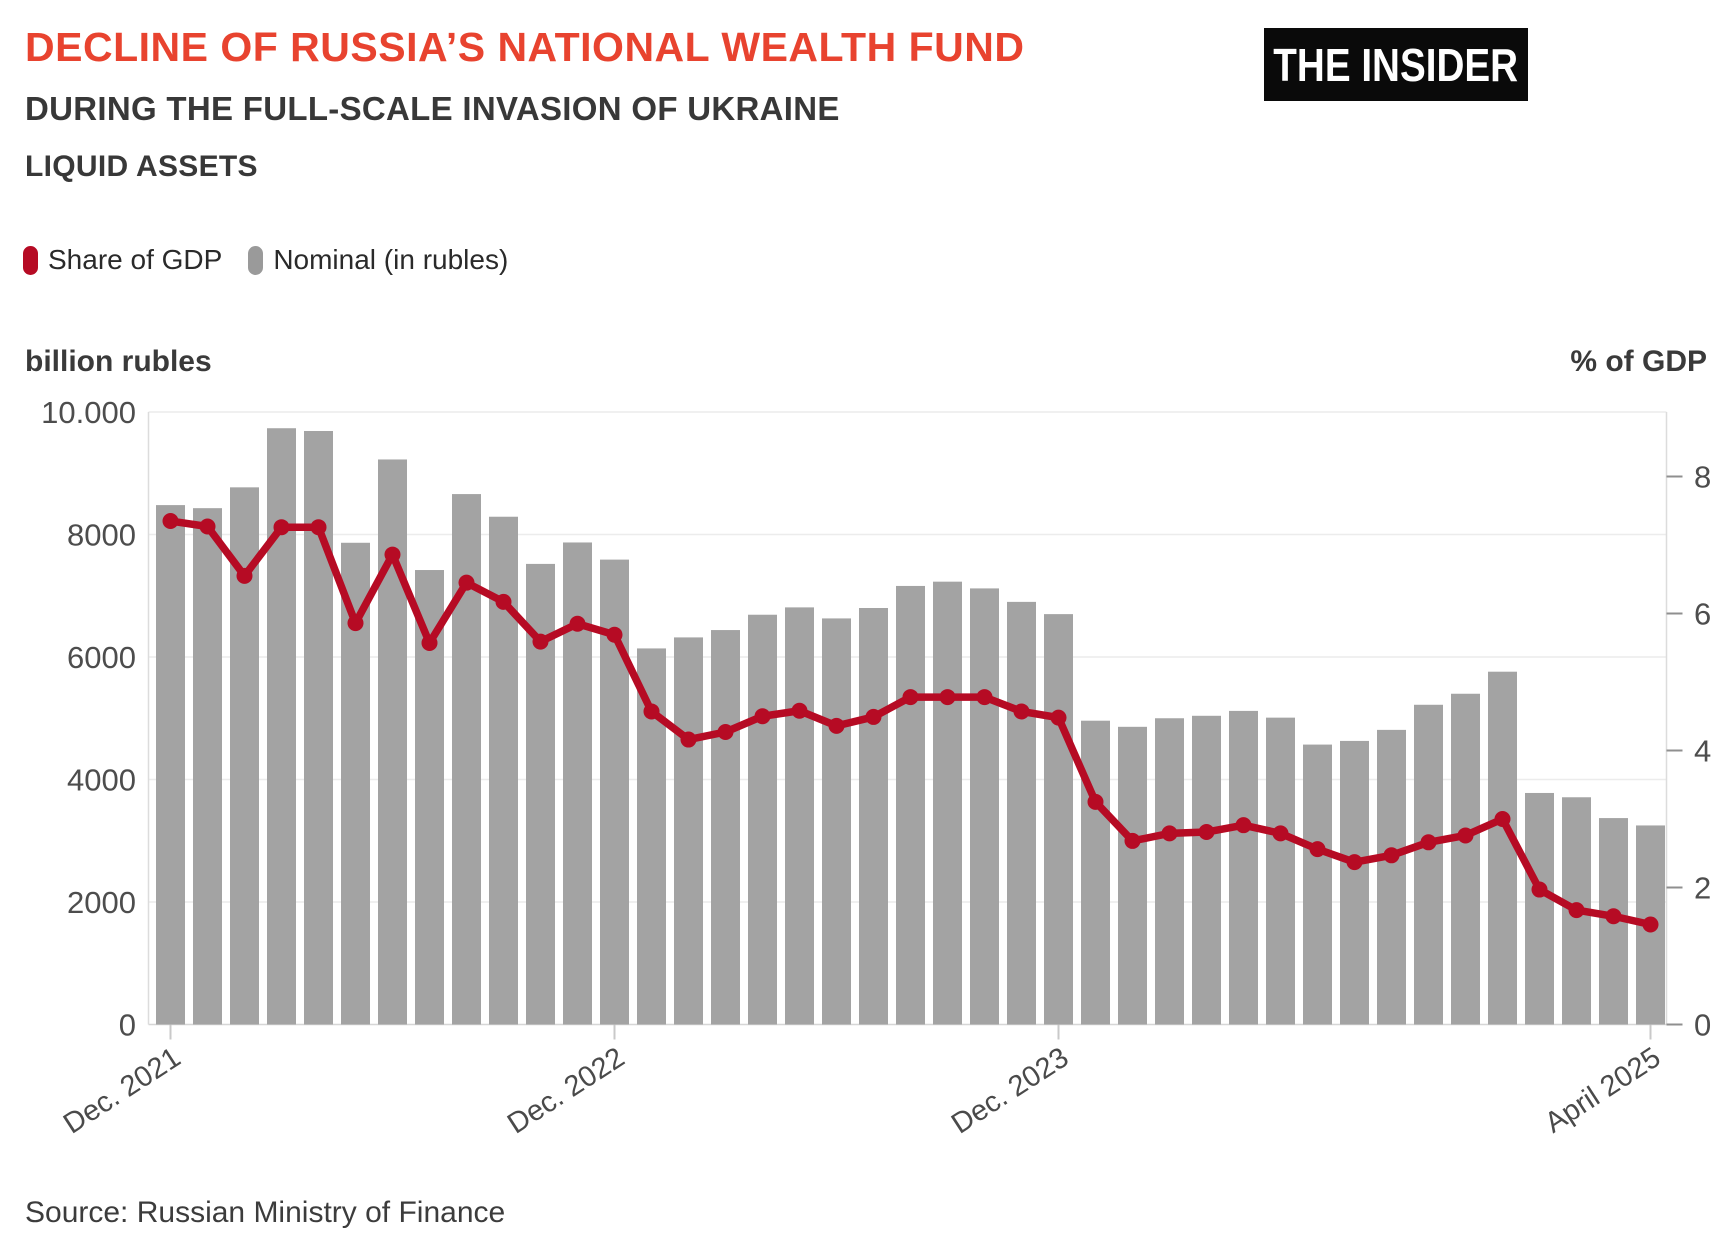  I want to click on page-title: DECLINE OF RUSSIA’S NATIONAL WEALTH FUND, so click(525, 47).